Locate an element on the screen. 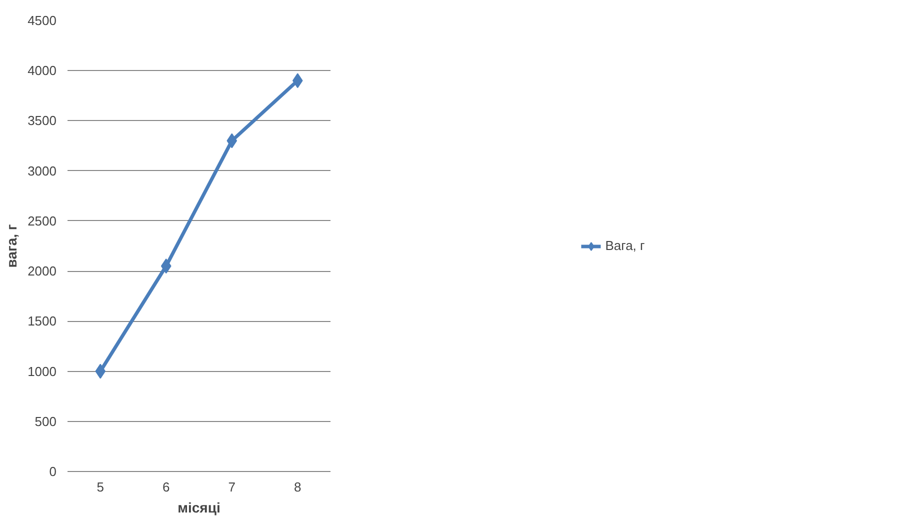 This screenshot has height=526, width=903. x-tick-label: 7 is located at coordinates (232, 487).